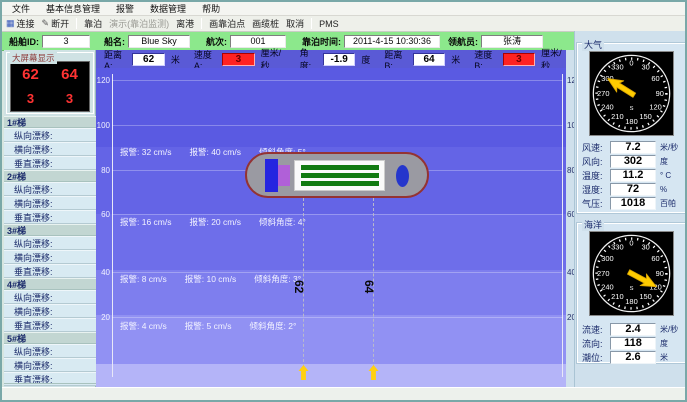  I want to click on speed-b-label: 速度B:, so click(483, 60).